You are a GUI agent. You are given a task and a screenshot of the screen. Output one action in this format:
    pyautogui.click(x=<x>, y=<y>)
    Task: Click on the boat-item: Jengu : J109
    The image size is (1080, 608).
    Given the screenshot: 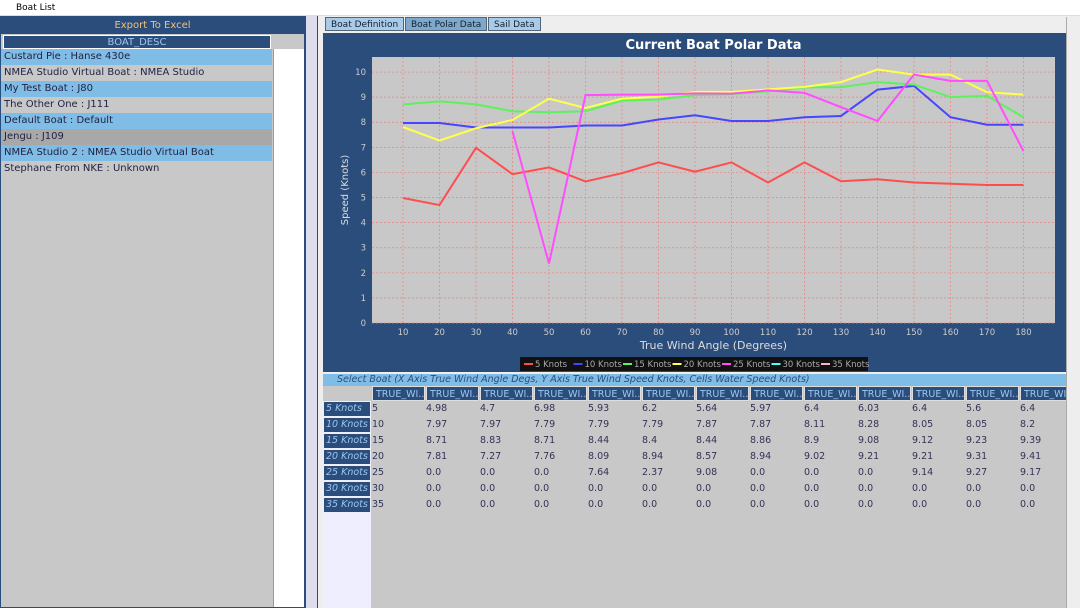 What is the action you would take?
    pyautogui.click(x=136, y=137)
    